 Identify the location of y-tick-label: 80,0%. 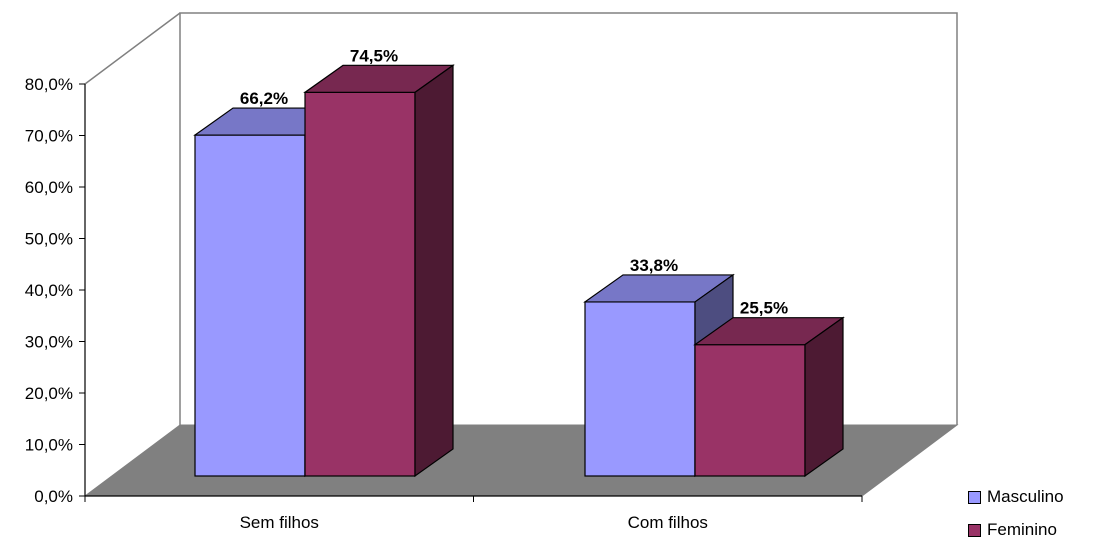
(49, 84).